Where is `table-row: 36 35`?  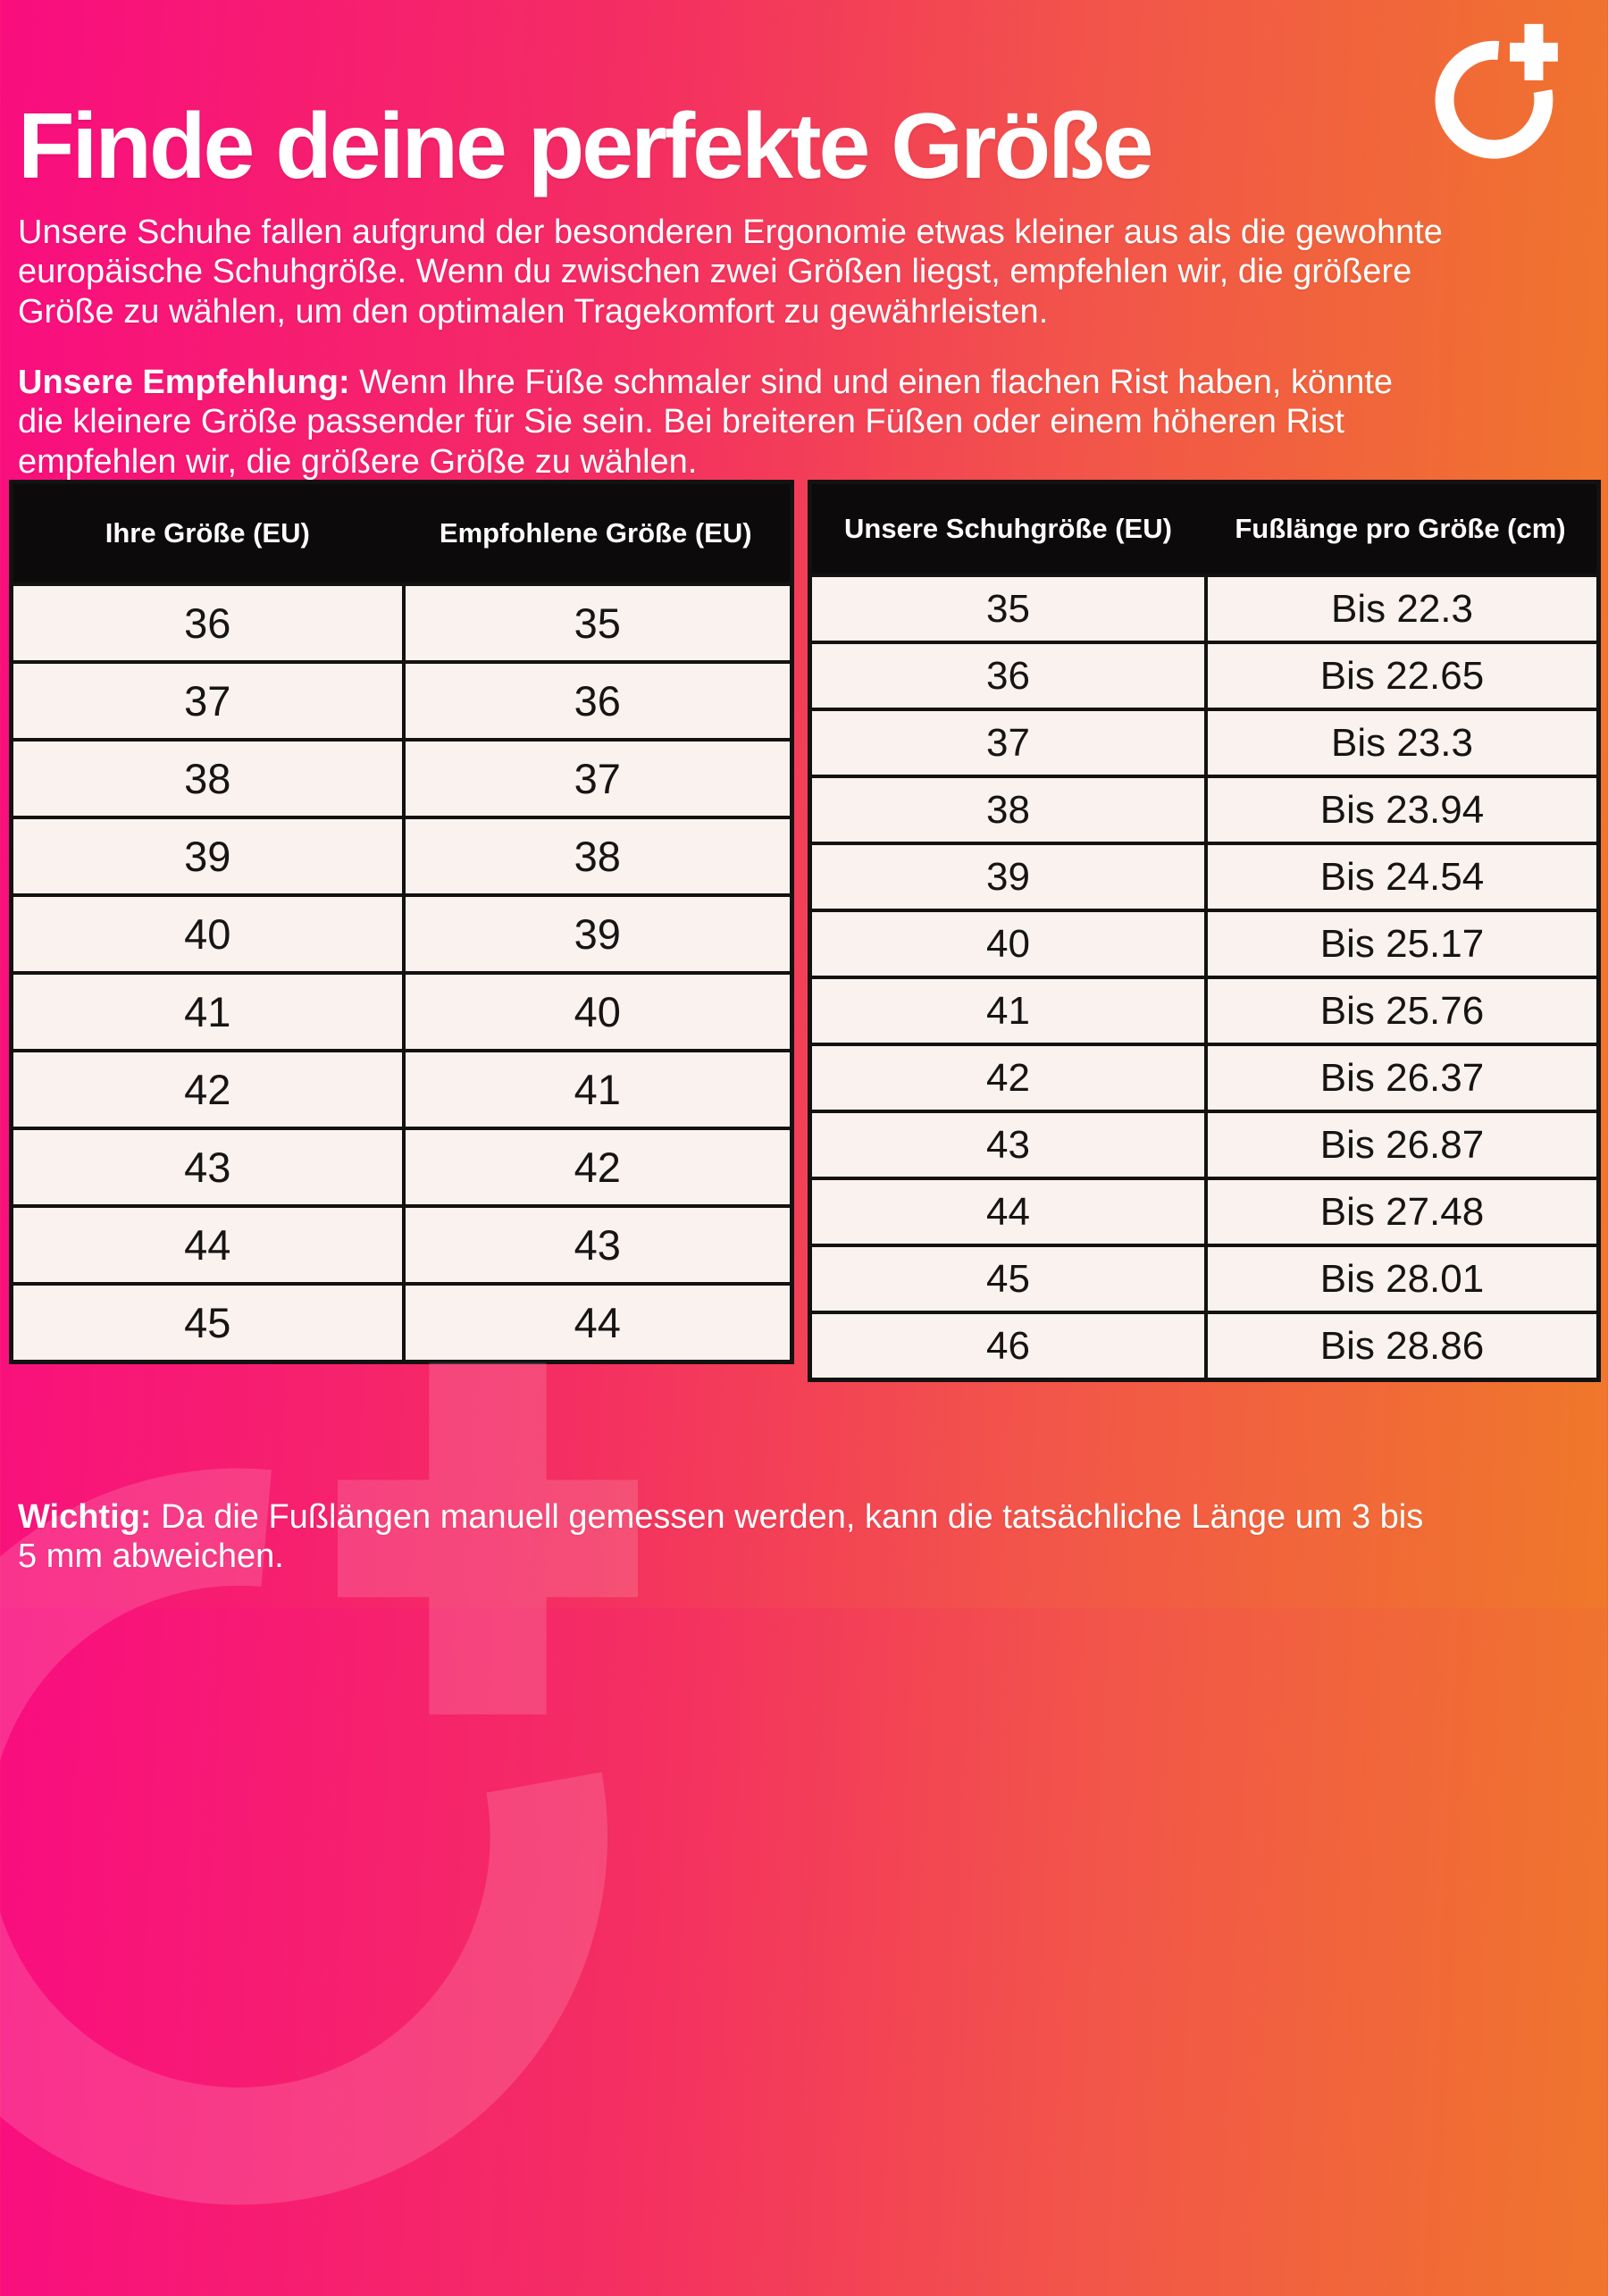 table-row: 36 35 is located at coordinates (401, 621).